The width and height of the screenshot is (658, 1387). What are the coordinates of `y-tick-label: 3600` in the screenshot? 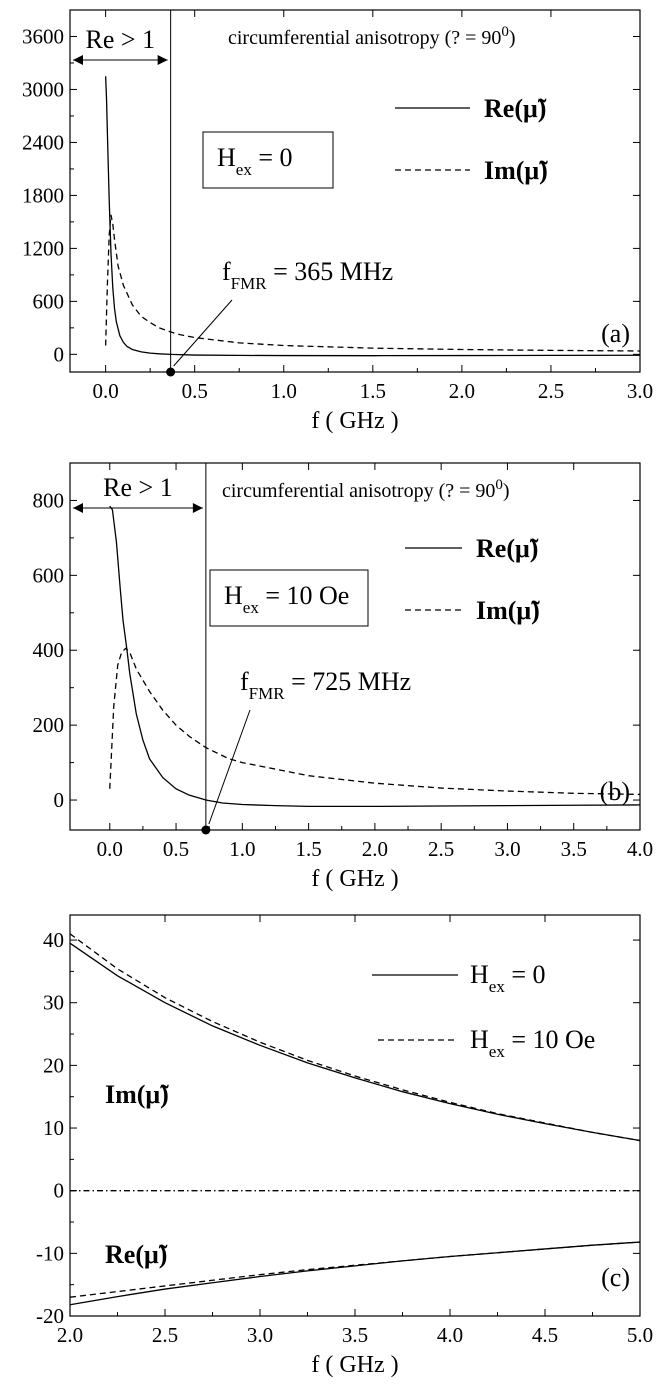 It's located at (43, 36).